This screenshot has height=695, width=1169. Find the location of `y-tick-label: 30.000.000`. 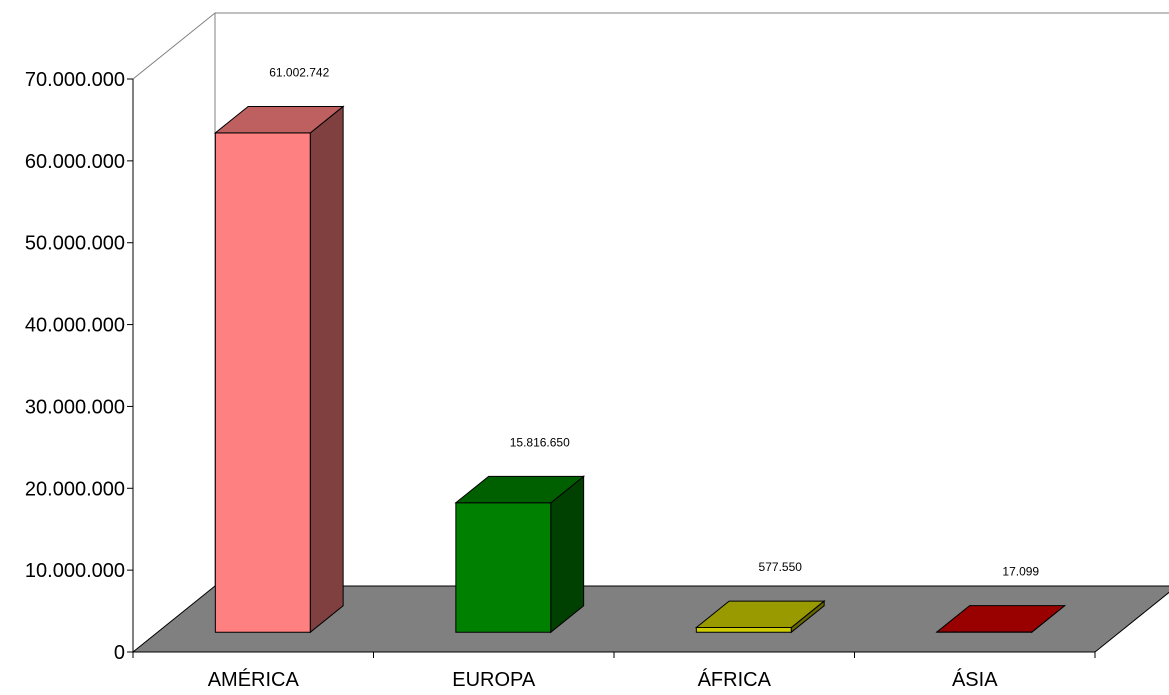

y-tick-label: 30.000.000 is located at coordinates (75, 407).